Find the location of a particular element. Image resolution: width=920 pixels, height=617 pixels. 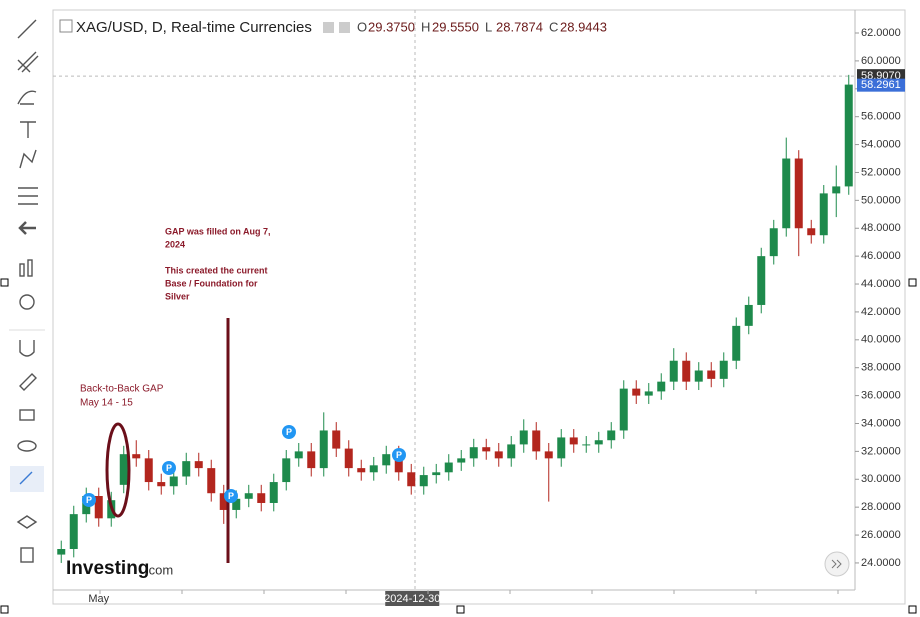

tool-delete is located at coordinates (27, 555).